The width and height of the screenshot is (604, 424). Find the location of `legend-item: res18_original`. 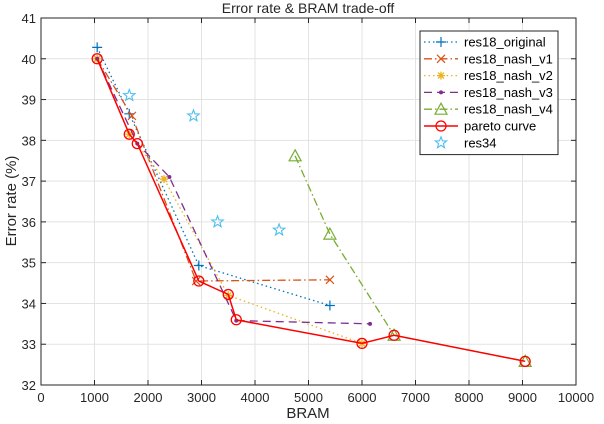

legend-item: res18_original is located at coordinates (485, 42).